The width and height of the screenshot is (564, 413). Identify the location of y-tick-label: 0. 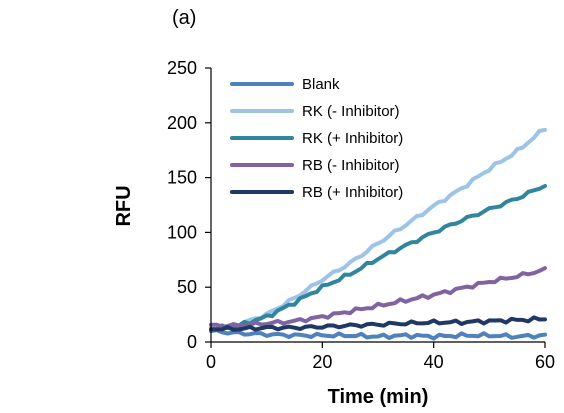
(192, 342).